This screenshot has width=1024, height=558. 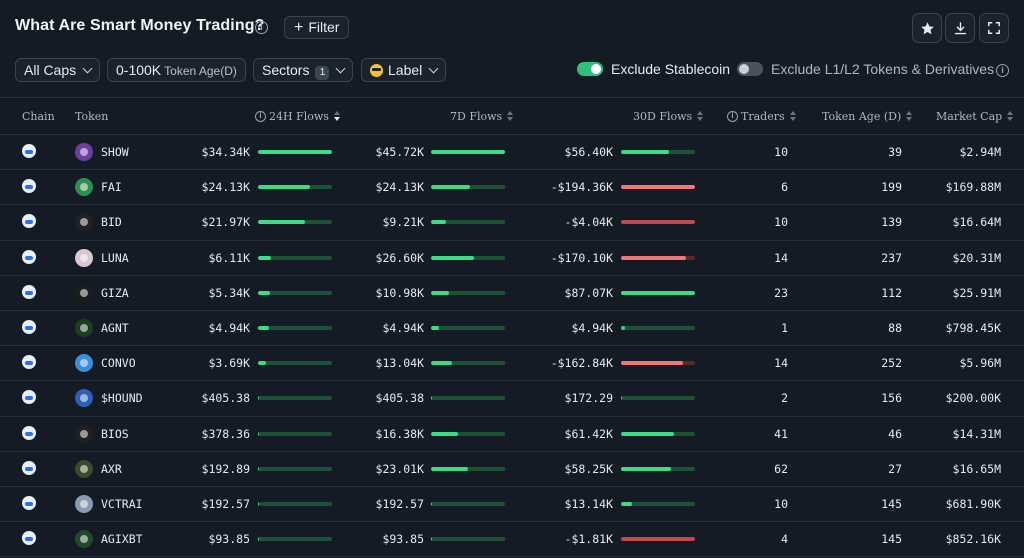 I want to click on table-row: AGNT $4.94K $4.94K $4.94K 1 88 $798.45K, so click(x=512, y=329).